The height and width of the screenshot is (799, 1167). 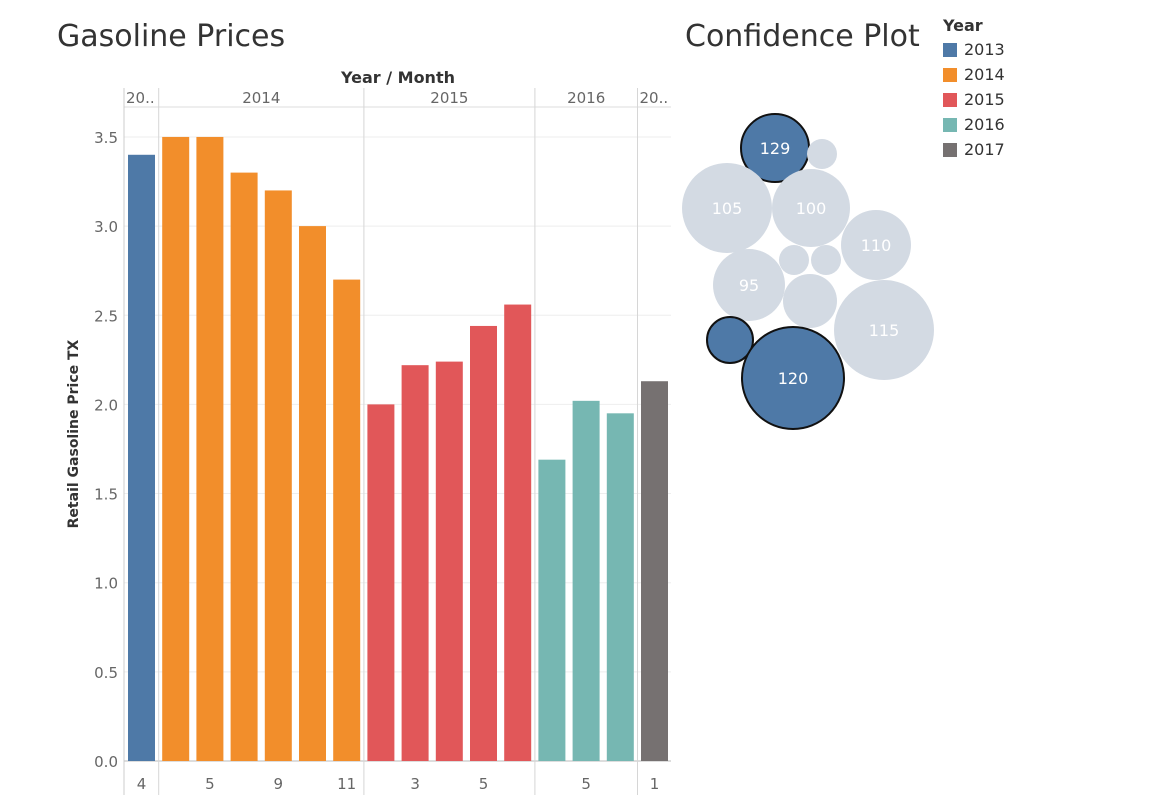 I want to click on bubble-label: 100, so click(x=811, y=208).